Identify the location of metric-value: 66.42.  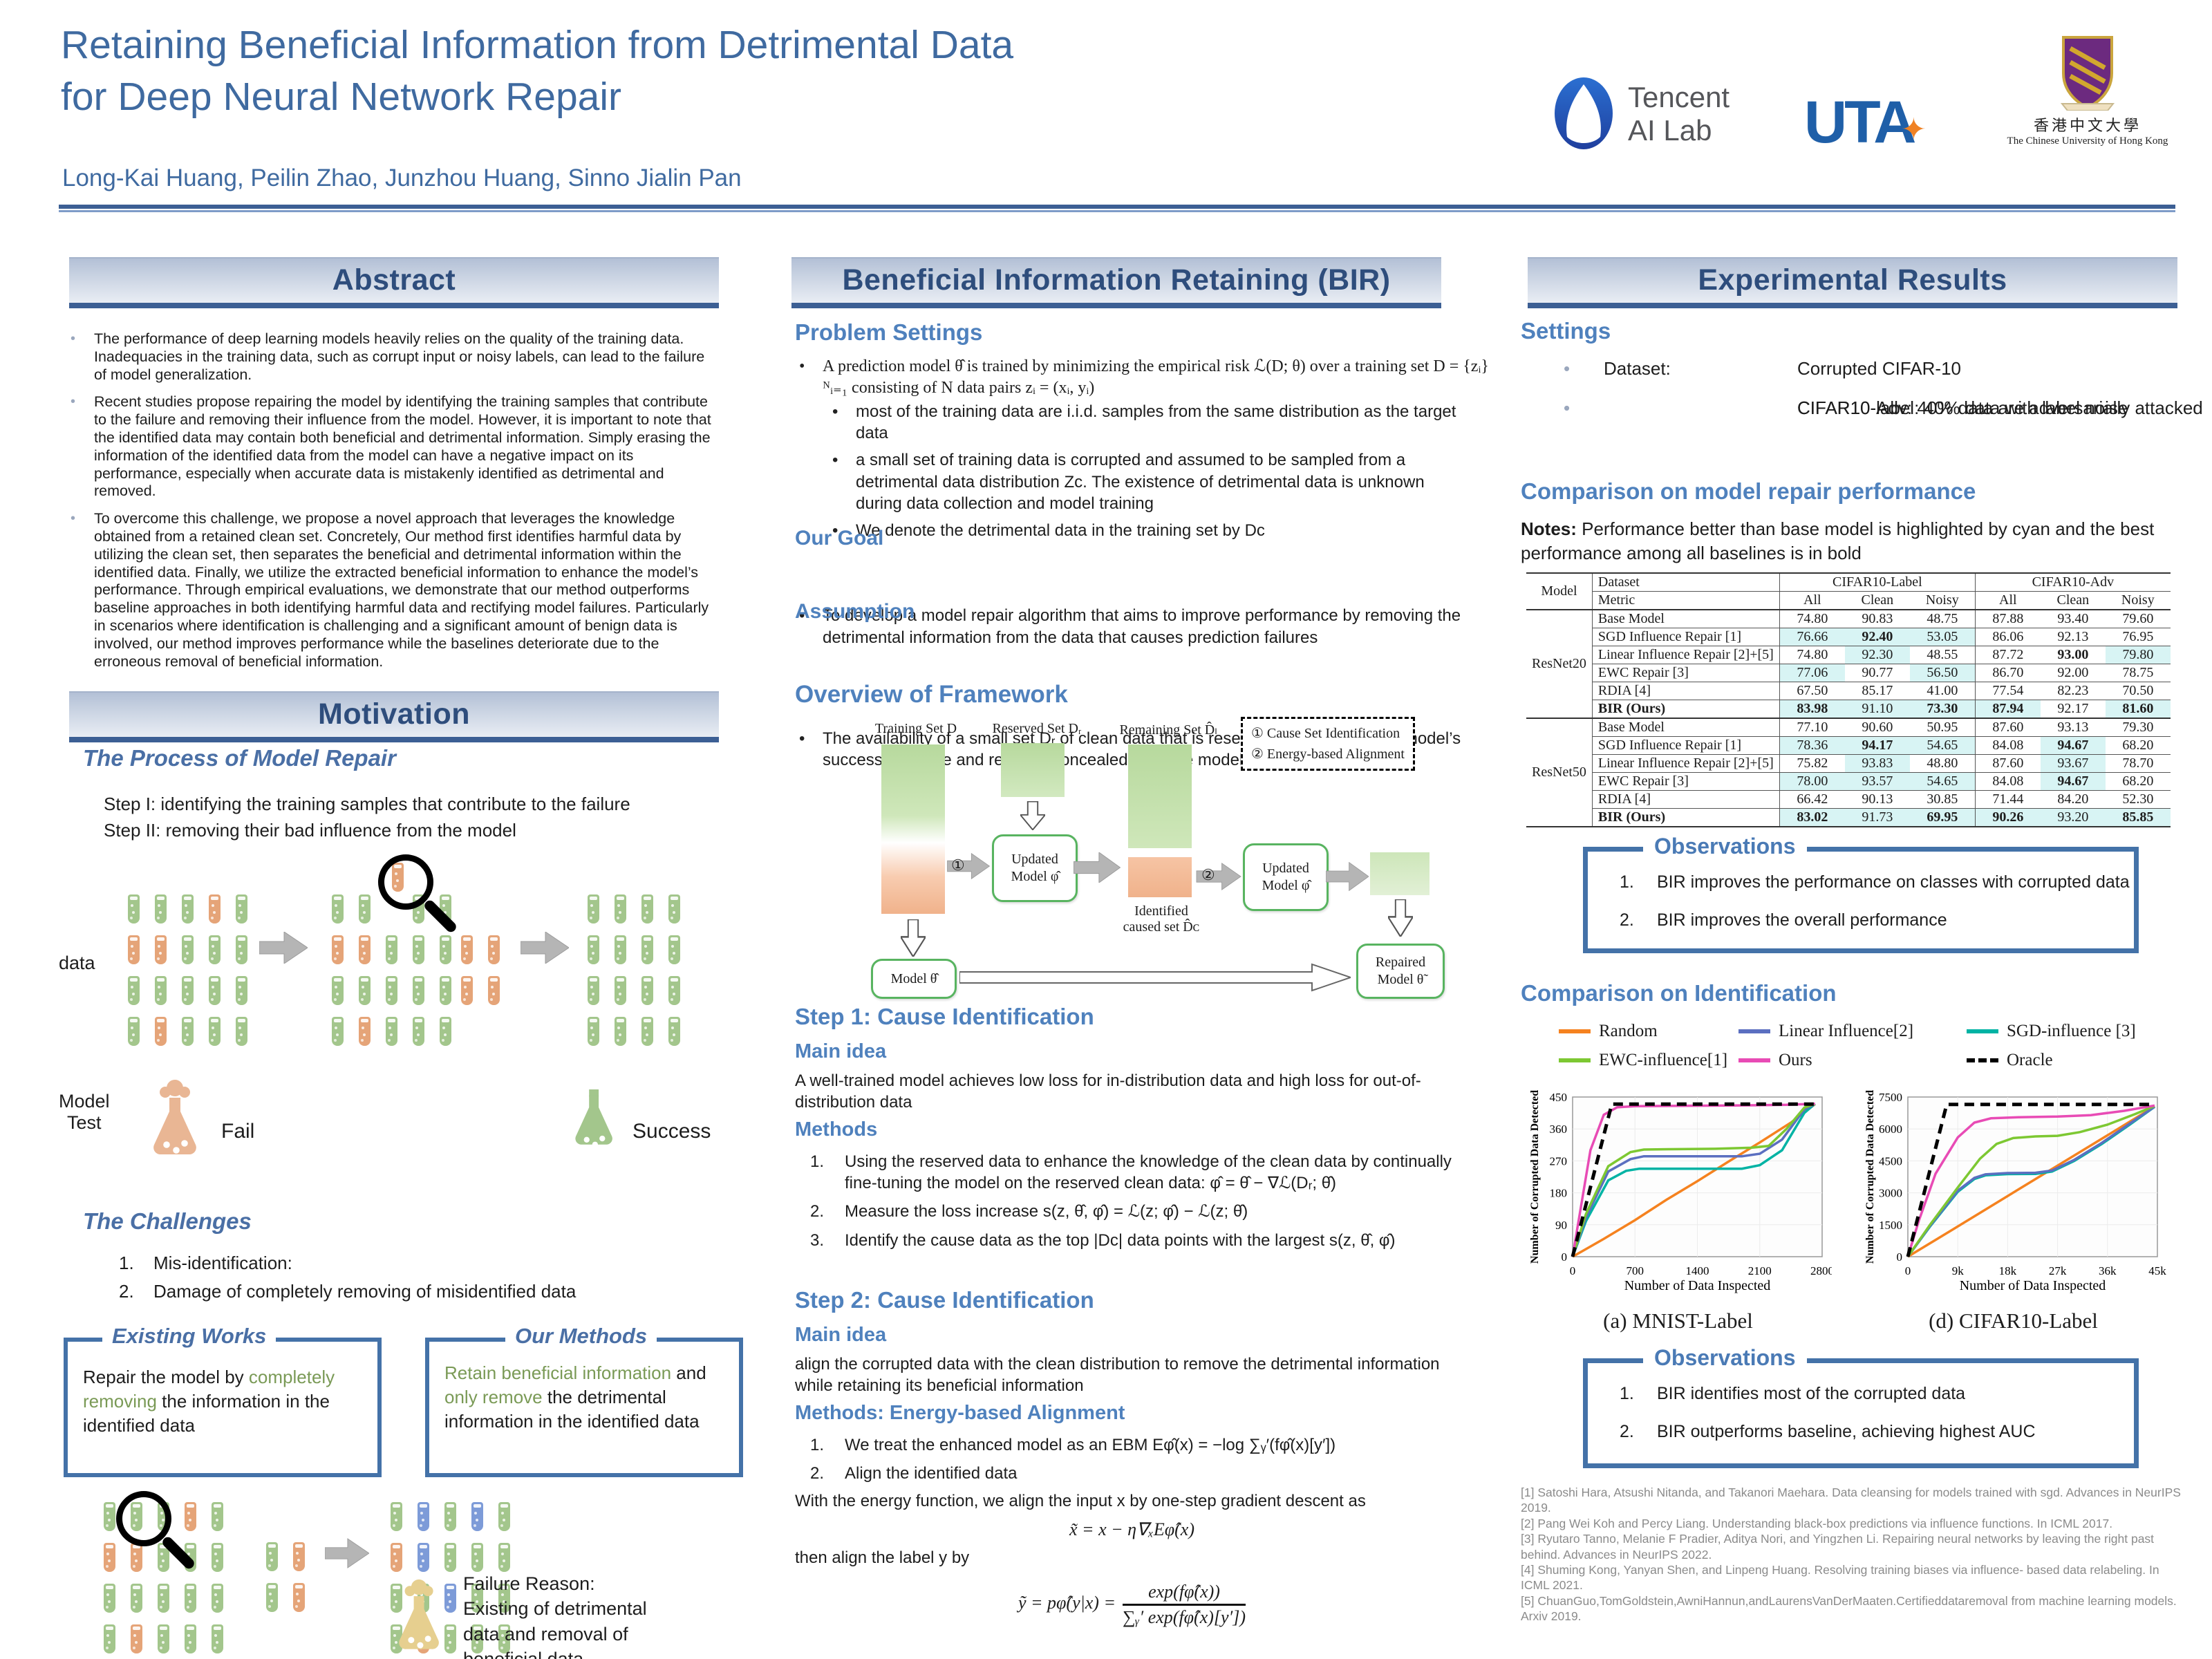
(1812, 800).